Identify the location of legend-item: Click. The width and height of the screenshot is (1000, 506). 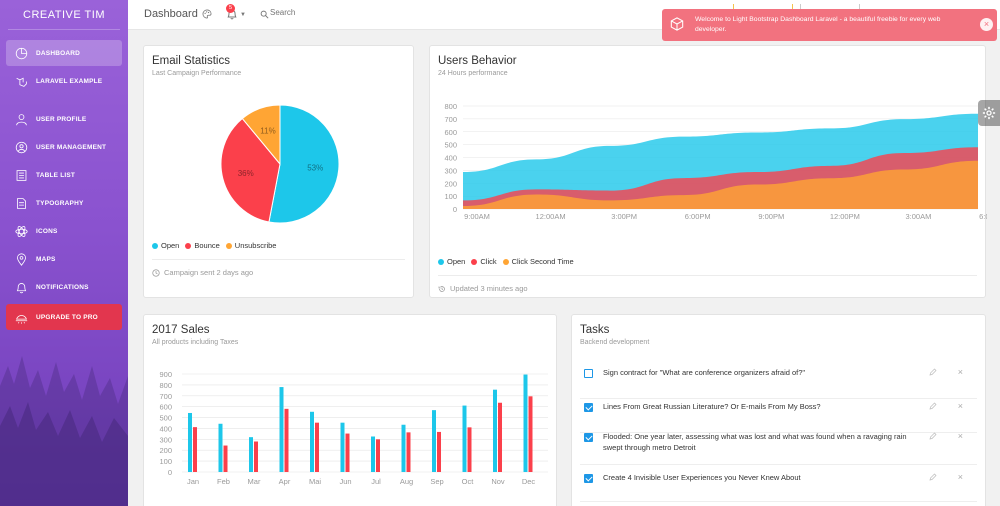
(484, 261).